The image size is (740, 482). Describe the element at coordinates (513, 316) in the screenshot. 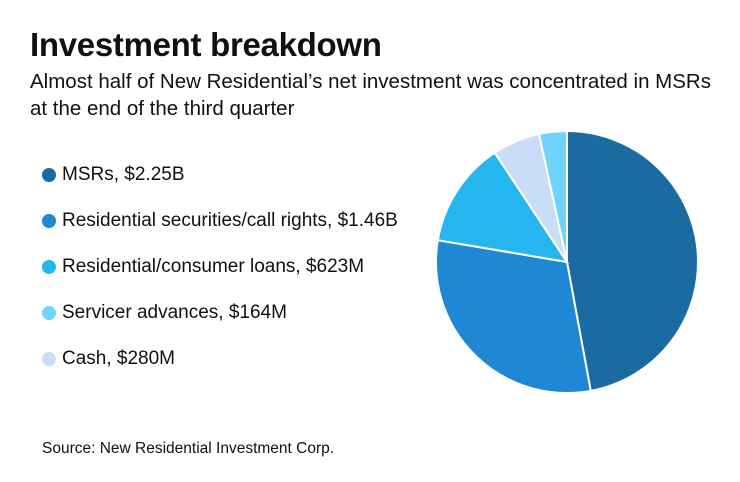

I see `pie-slice-residential-securities-call-rights` at that location.